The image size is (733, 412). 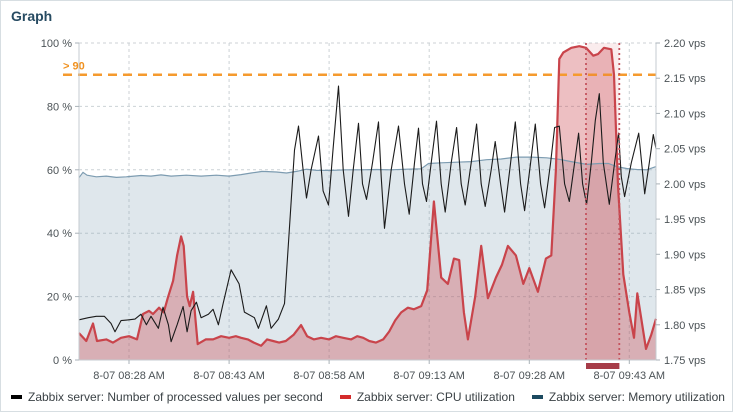 I want to click on right-axis-label: 2.10 vps, so click(x=685, y=114).